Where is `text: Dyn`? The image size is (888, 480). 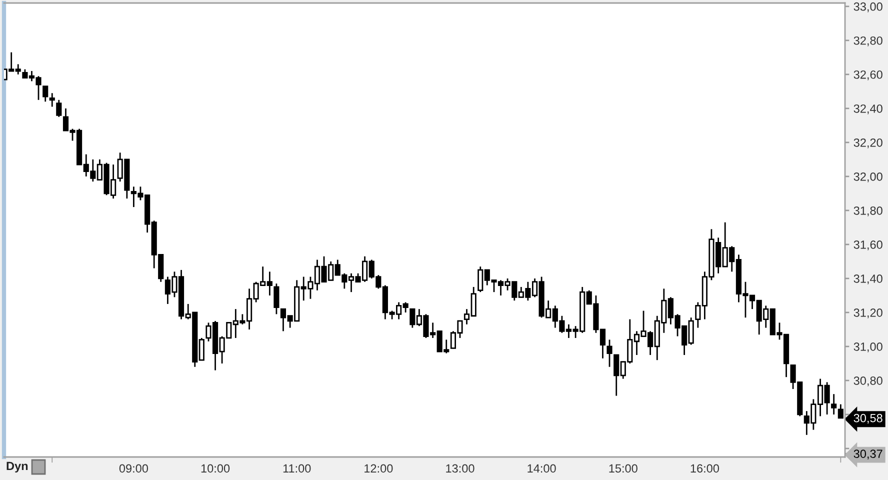 text: Dyn is located at coordinates (17, 467).